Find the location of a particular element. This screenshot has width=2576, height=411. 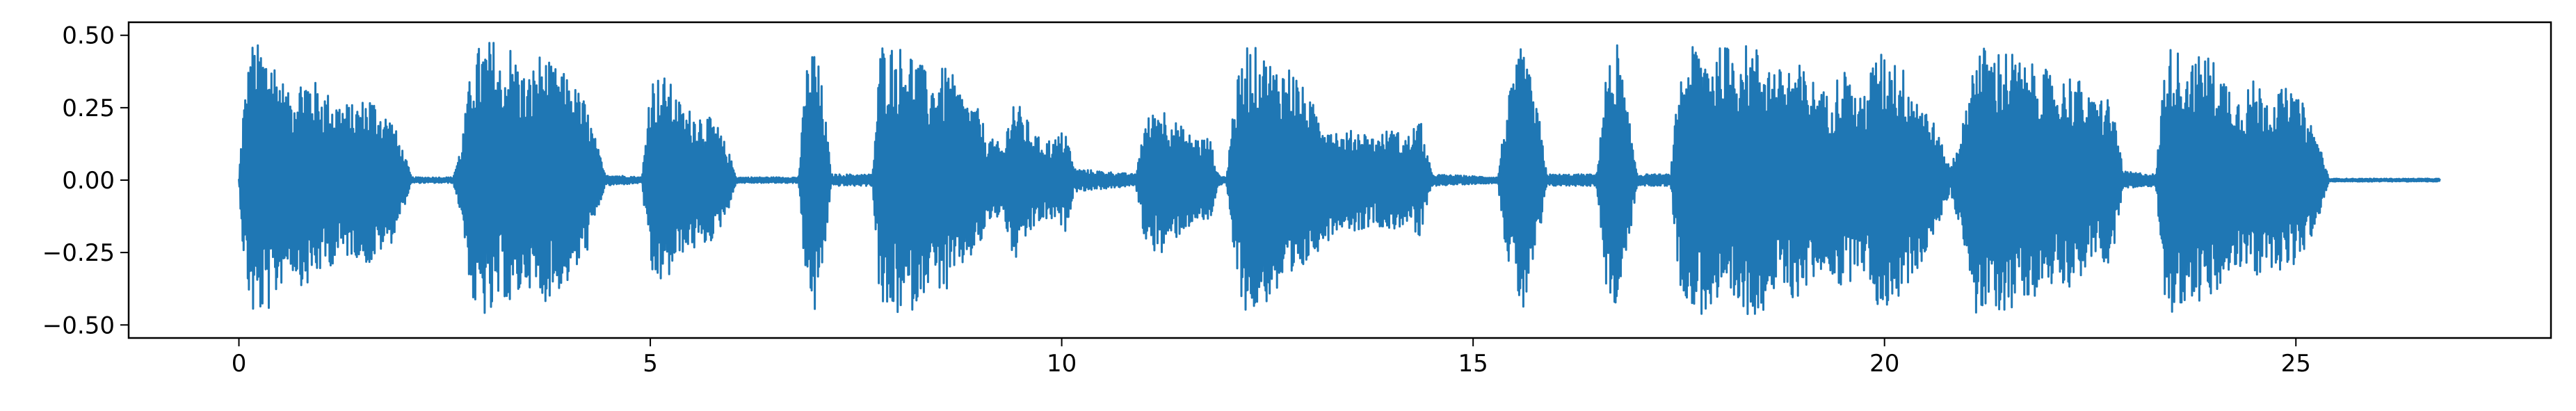

y-tick-label: −0.50 is located at coordinates (78, 325).